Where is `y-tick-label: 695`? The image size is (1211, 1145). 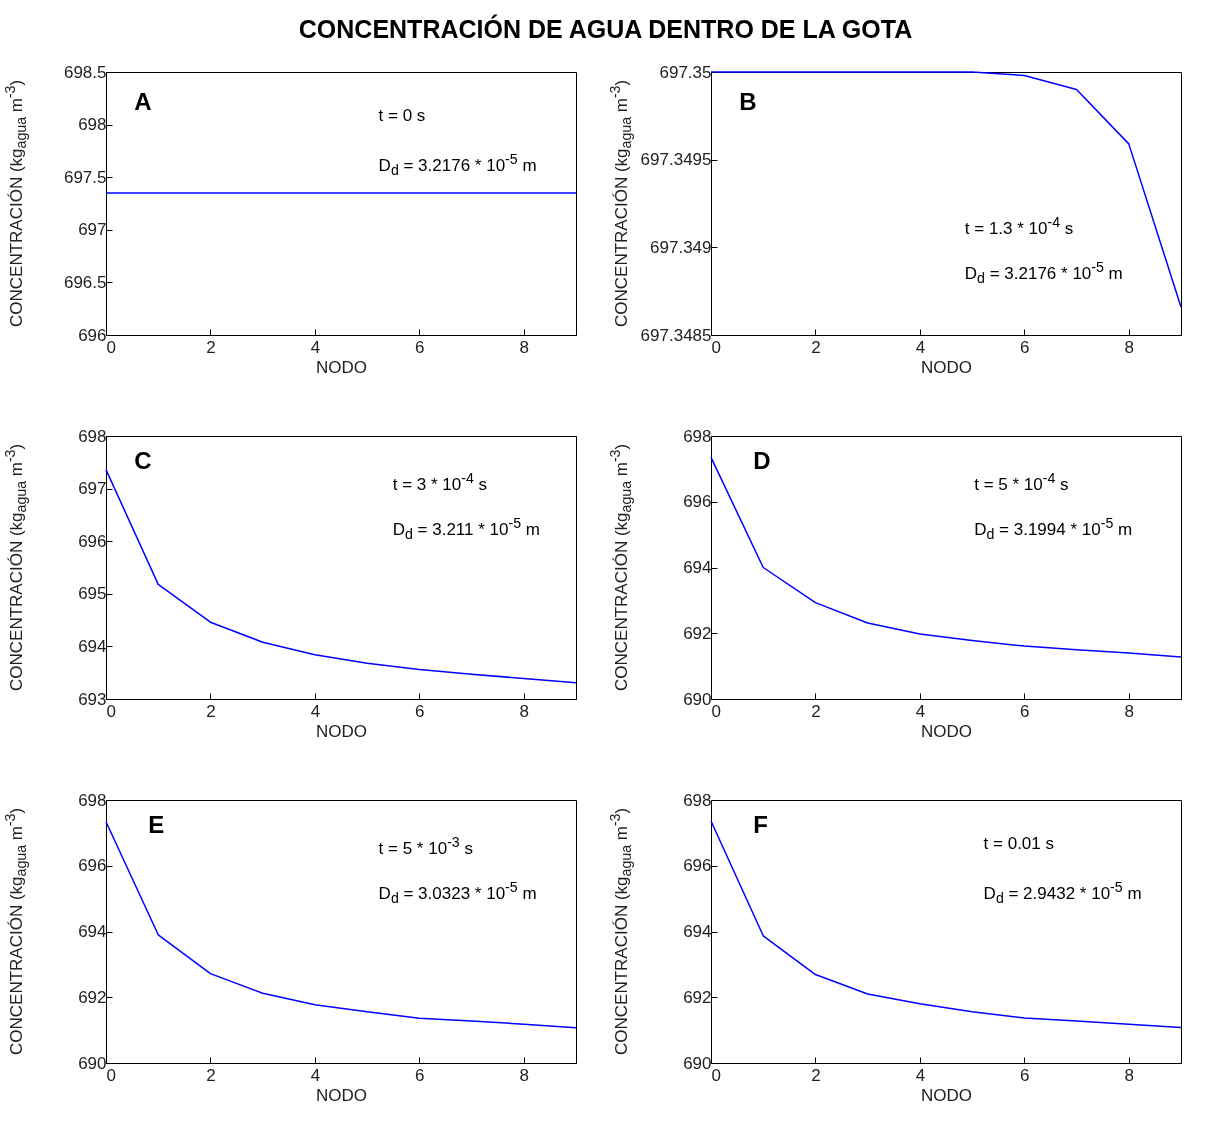
y-tick-label: 695 is located at coordinates (92, 594).